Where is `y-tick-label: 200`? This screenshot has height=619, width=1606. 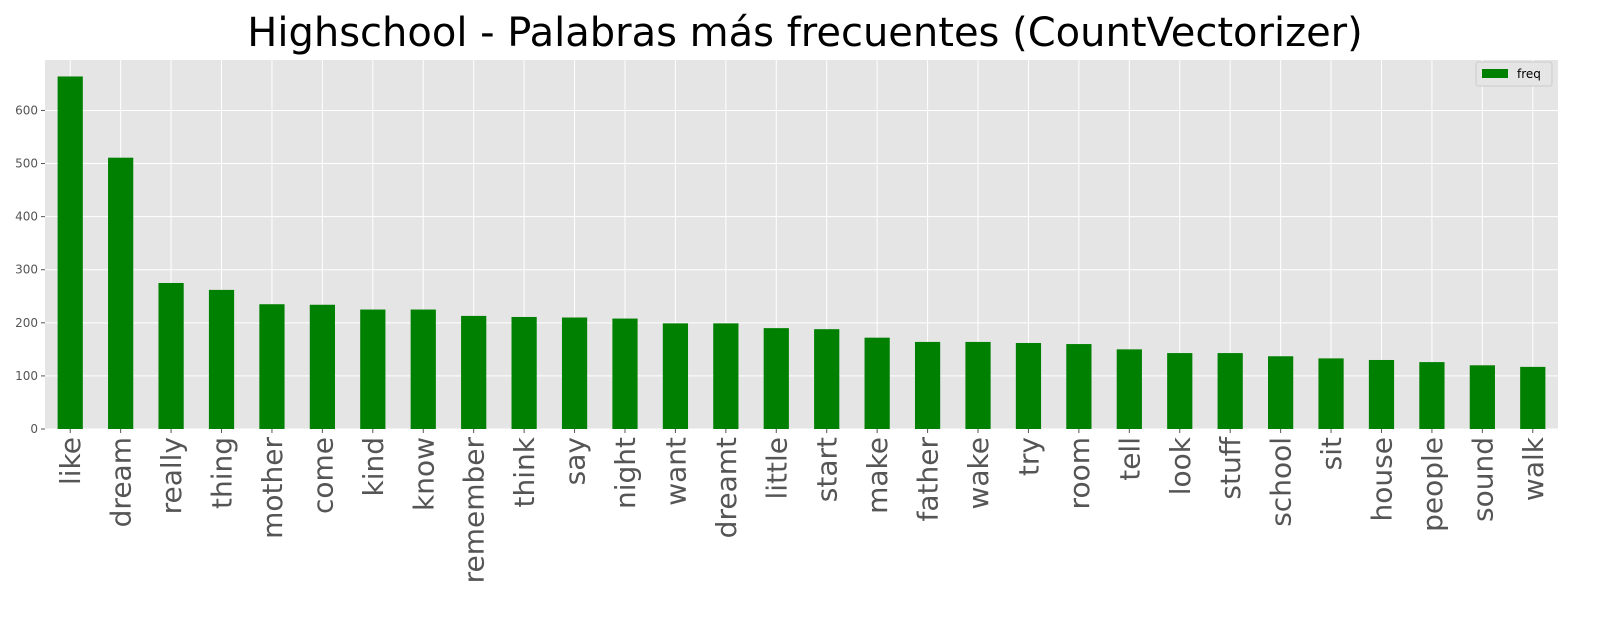 y-tick-label: 200 is located at coordinates (26, 323).